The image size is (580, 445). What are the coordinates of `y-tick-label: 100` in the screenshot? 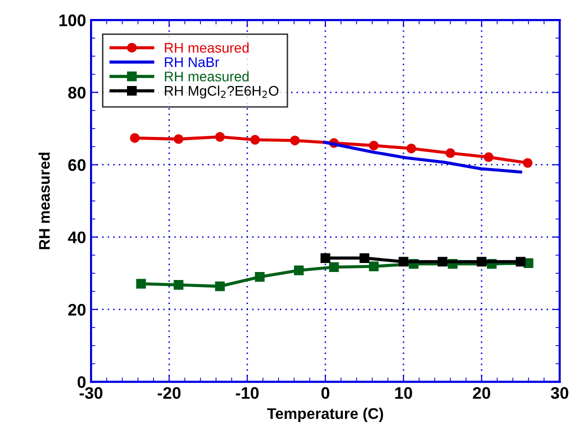 It's located at (72, 20).